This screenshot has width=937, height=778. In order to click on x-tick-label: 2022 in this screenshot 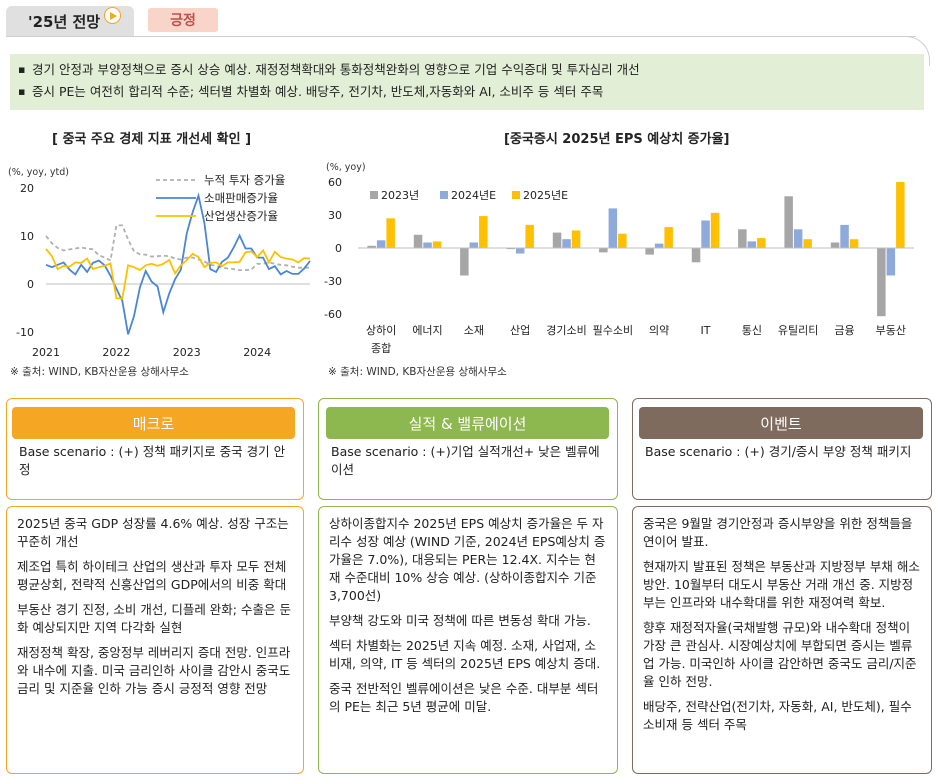, I will do `click(116, 352)`.